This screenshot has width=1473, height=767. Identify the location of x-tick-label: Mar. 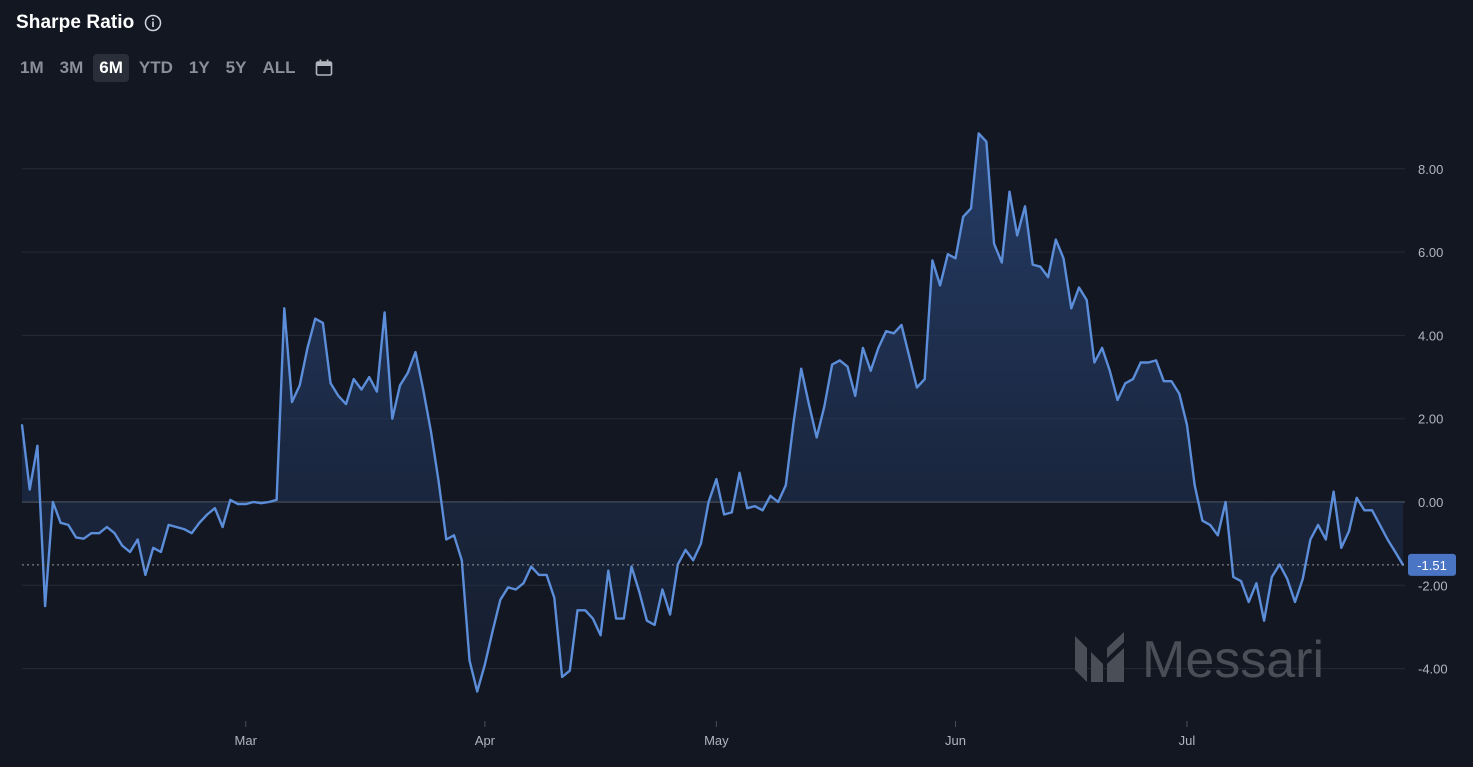
(246, 740).